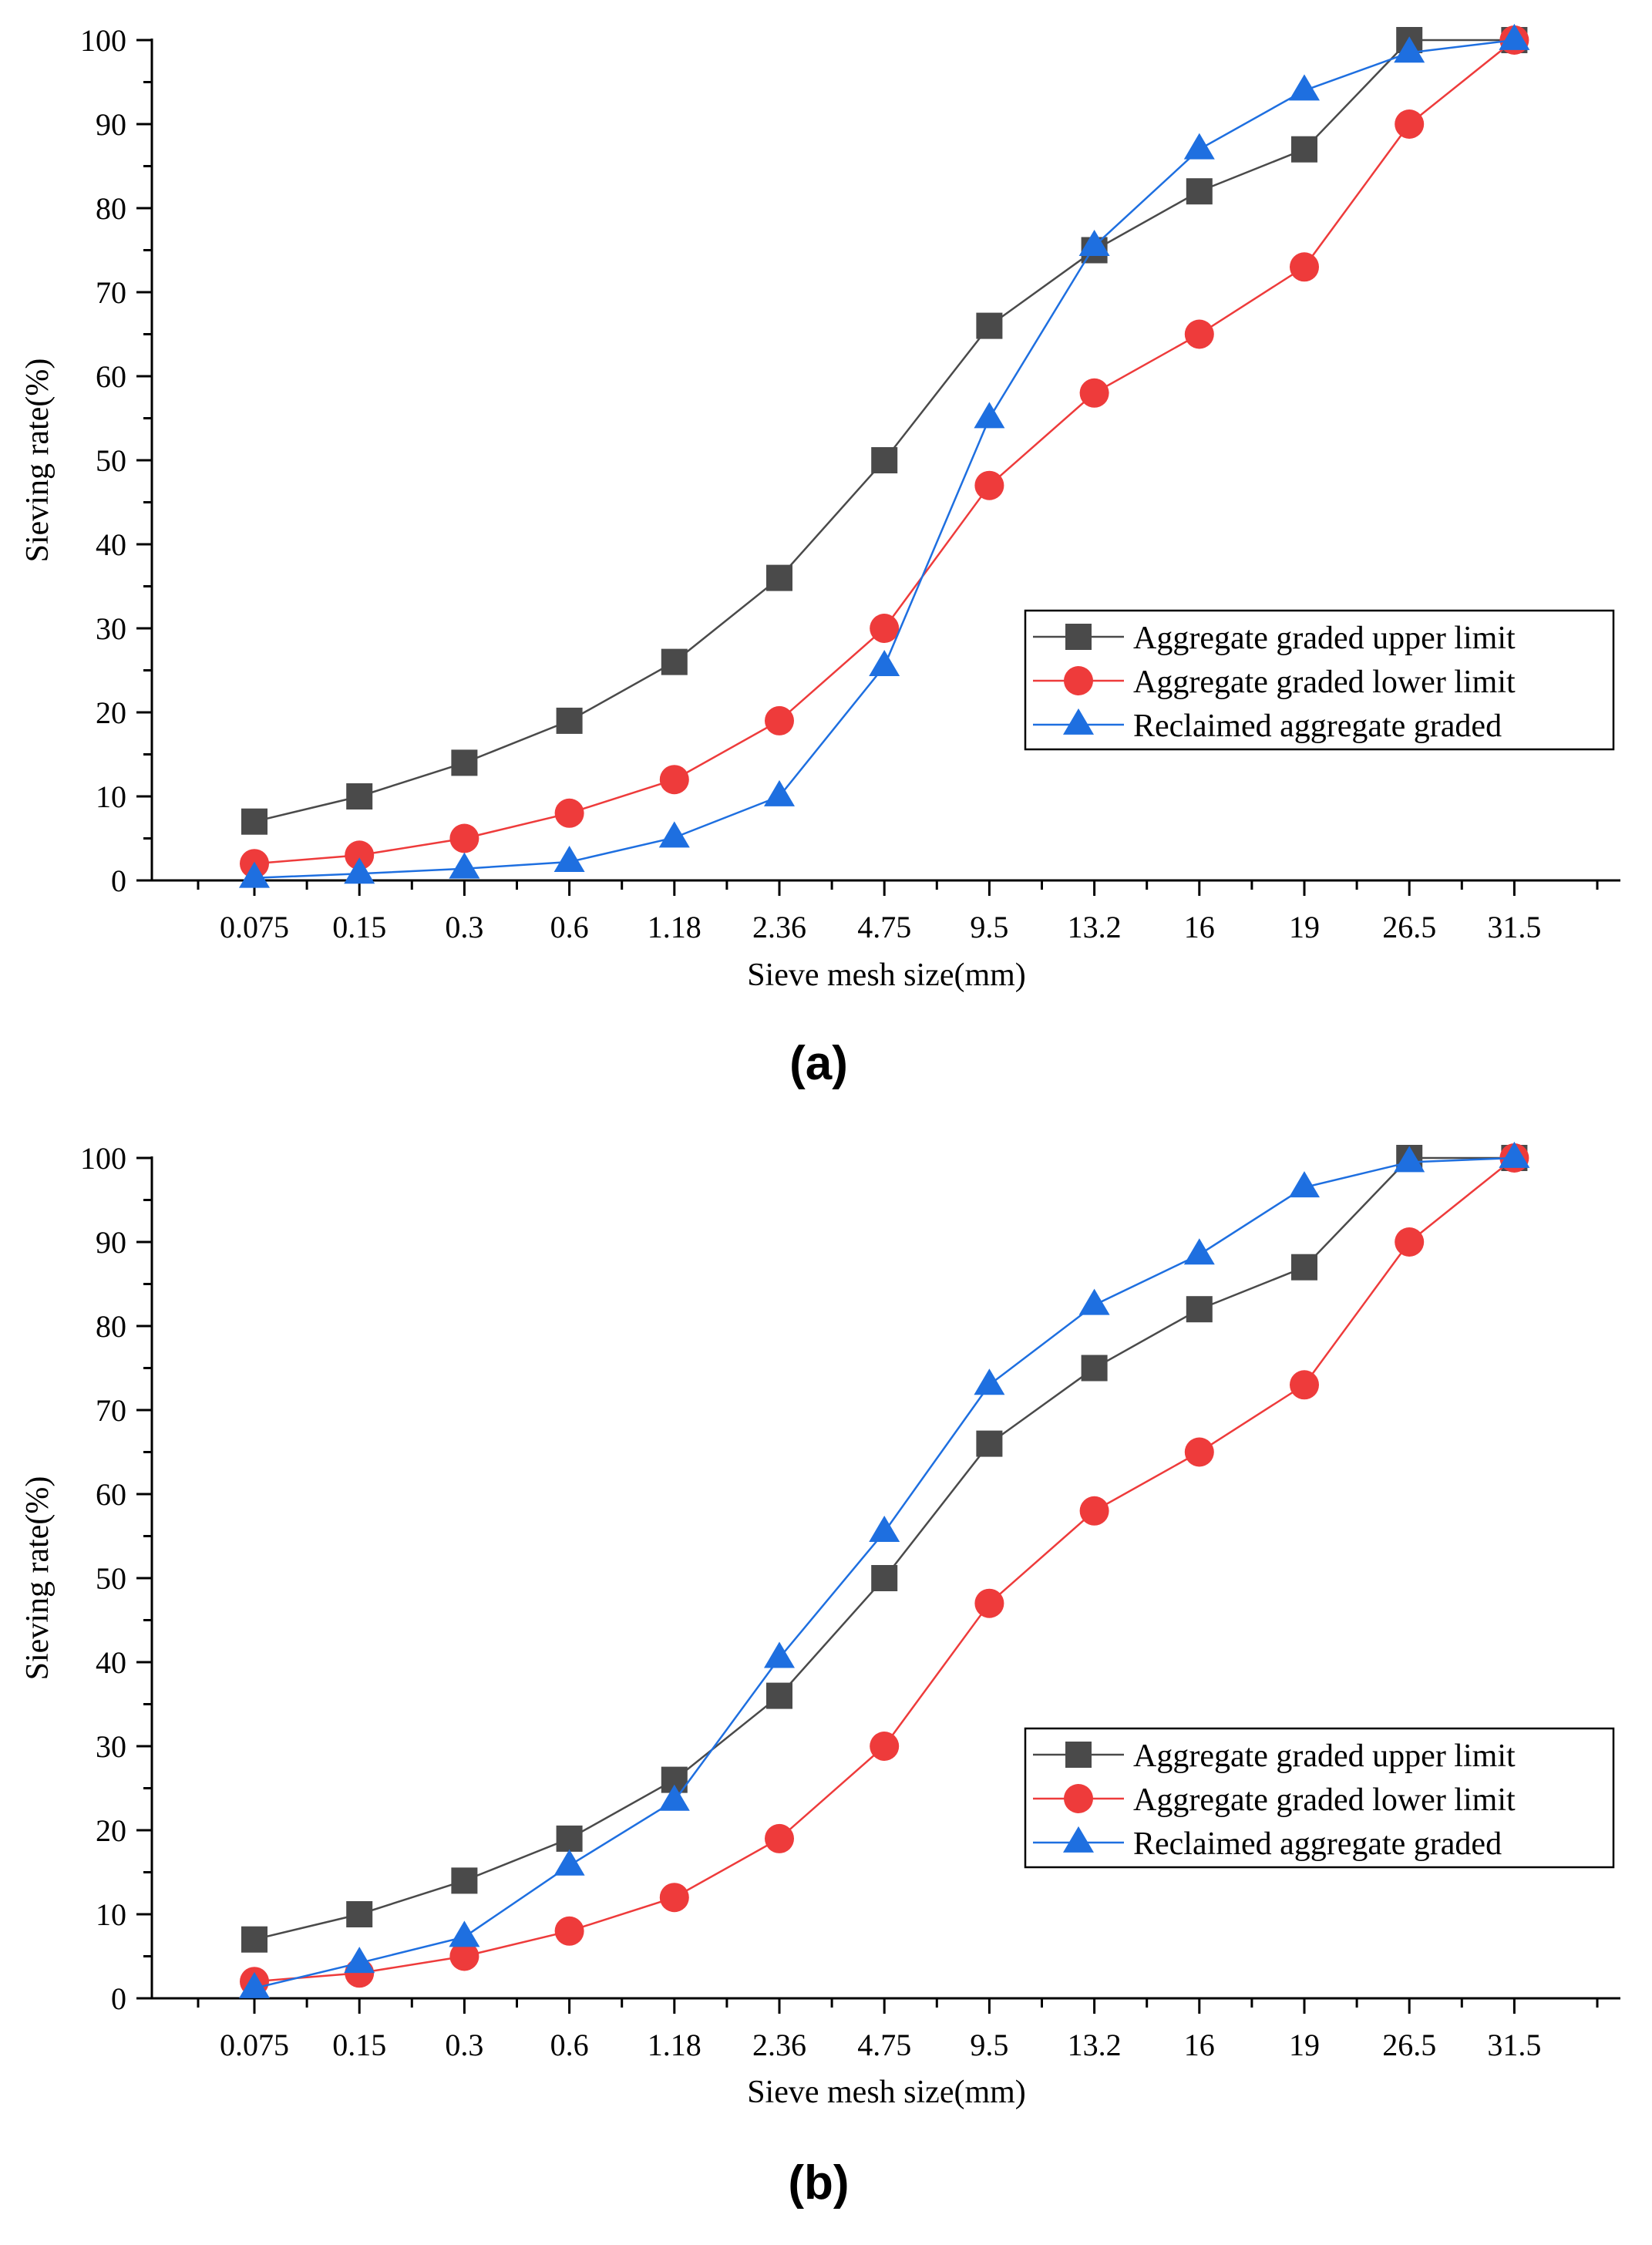  Describe the element at coordinates (38, 460) in the screenshot. I see `y-axis-title: Sieving rate(%)` at that location.